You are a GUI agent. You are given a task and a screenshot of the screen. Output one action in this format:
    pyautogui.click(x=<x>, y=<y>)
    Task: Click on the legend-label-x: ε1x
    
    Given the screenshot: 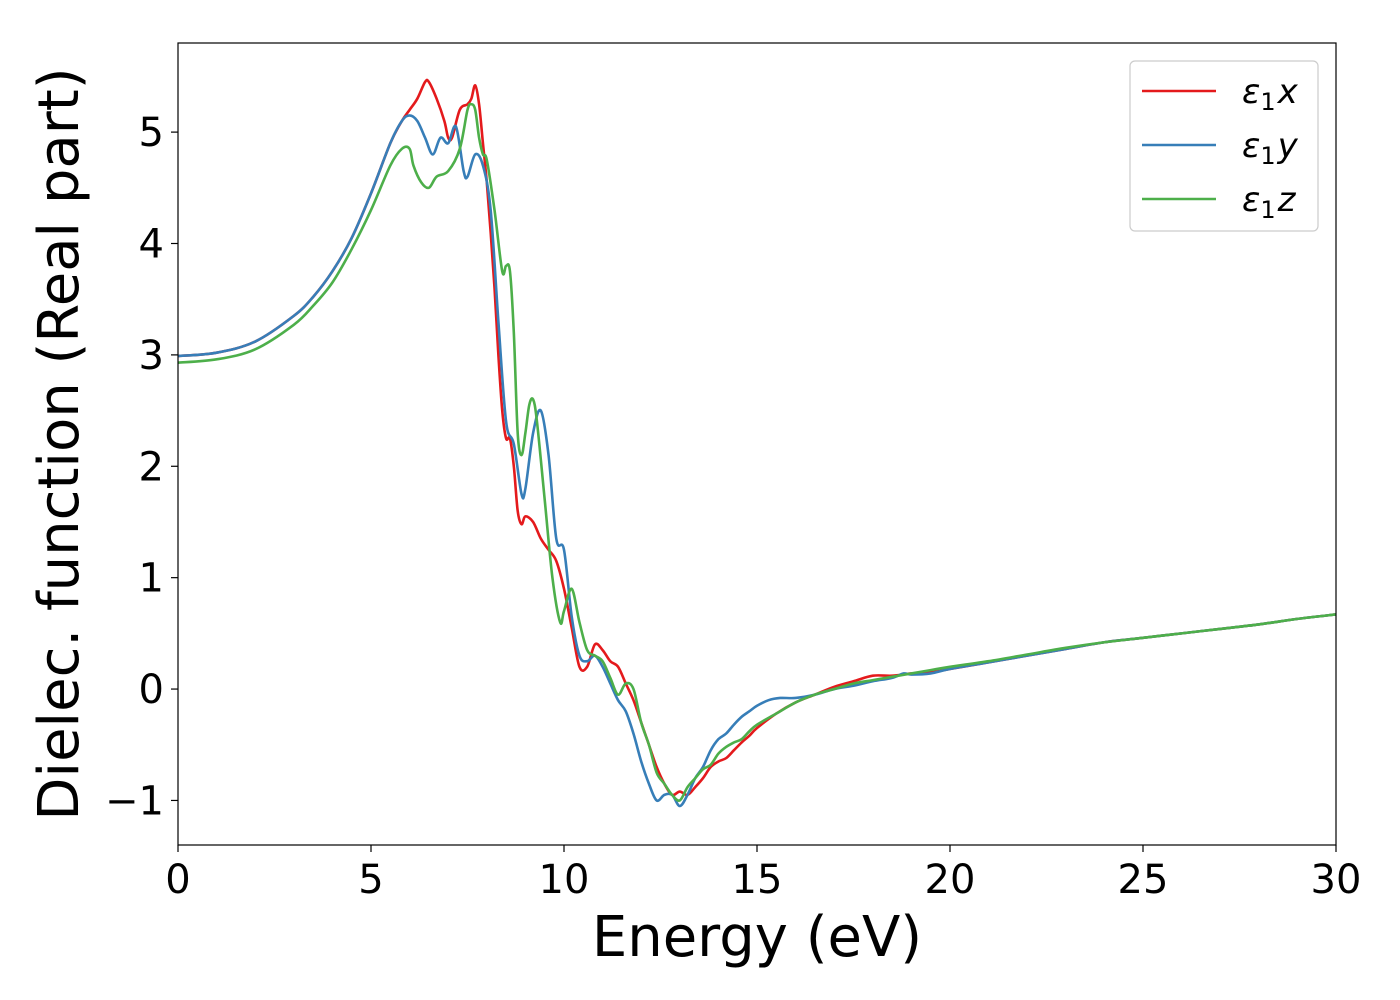 What is the action you would take?
    pyautogui.click(x=1270, y=94)
    